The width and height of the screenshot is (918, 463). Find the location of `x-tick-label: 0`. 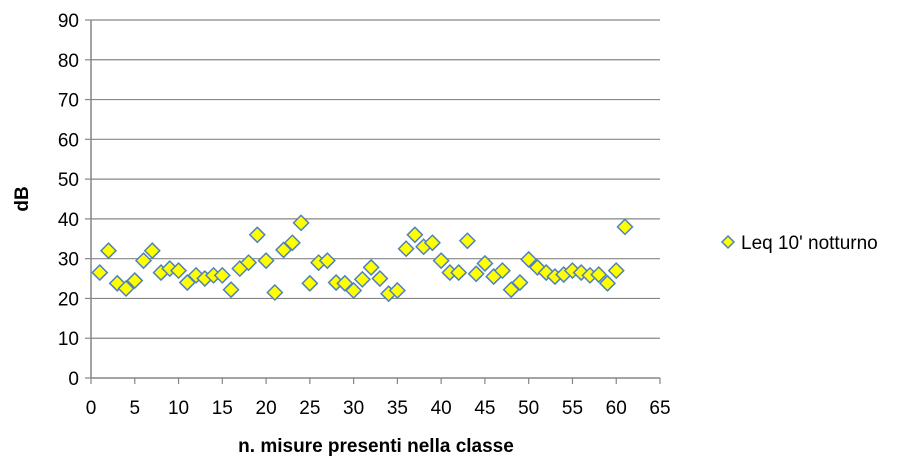

x-tick-label: 0 is located at coordinates (91, 408).